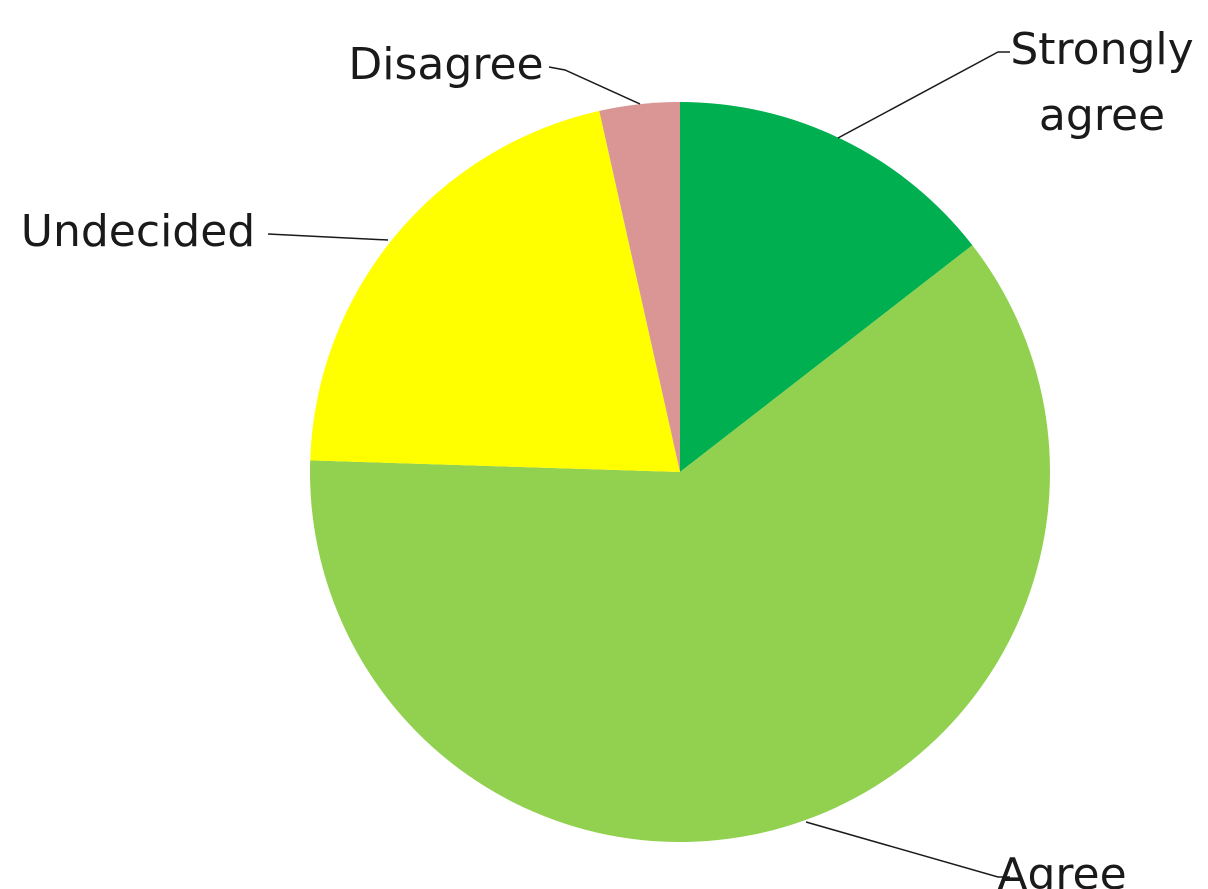 This screenshot has height=889, width=1208. Describe the element at coordinates (907, 849) in the screenshot. I see `leader-line-agree` at that location.